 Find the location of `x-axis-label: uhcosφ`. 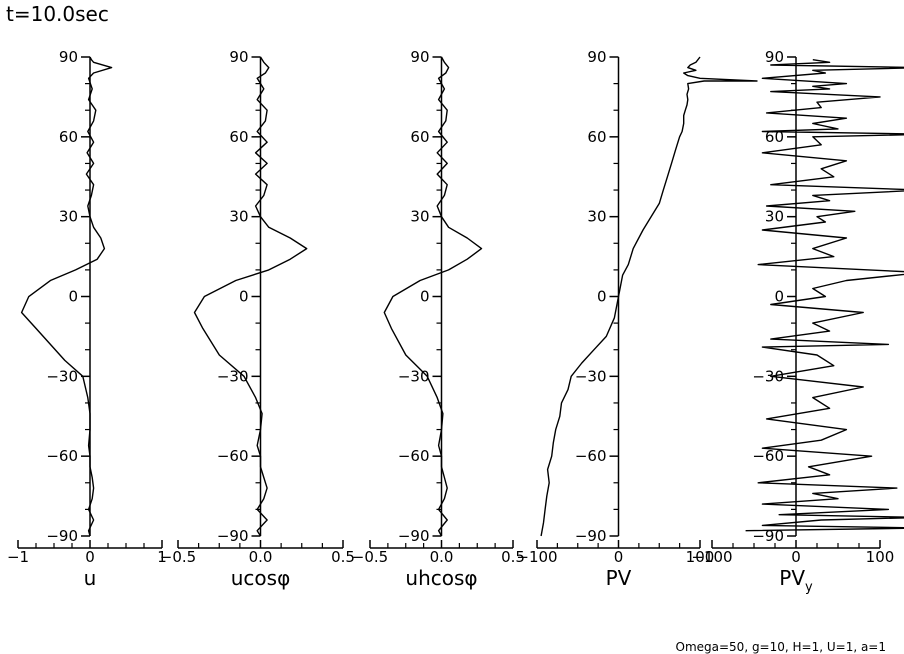

x-axis-label: uhcosφ is located at coordinates (441, 578).